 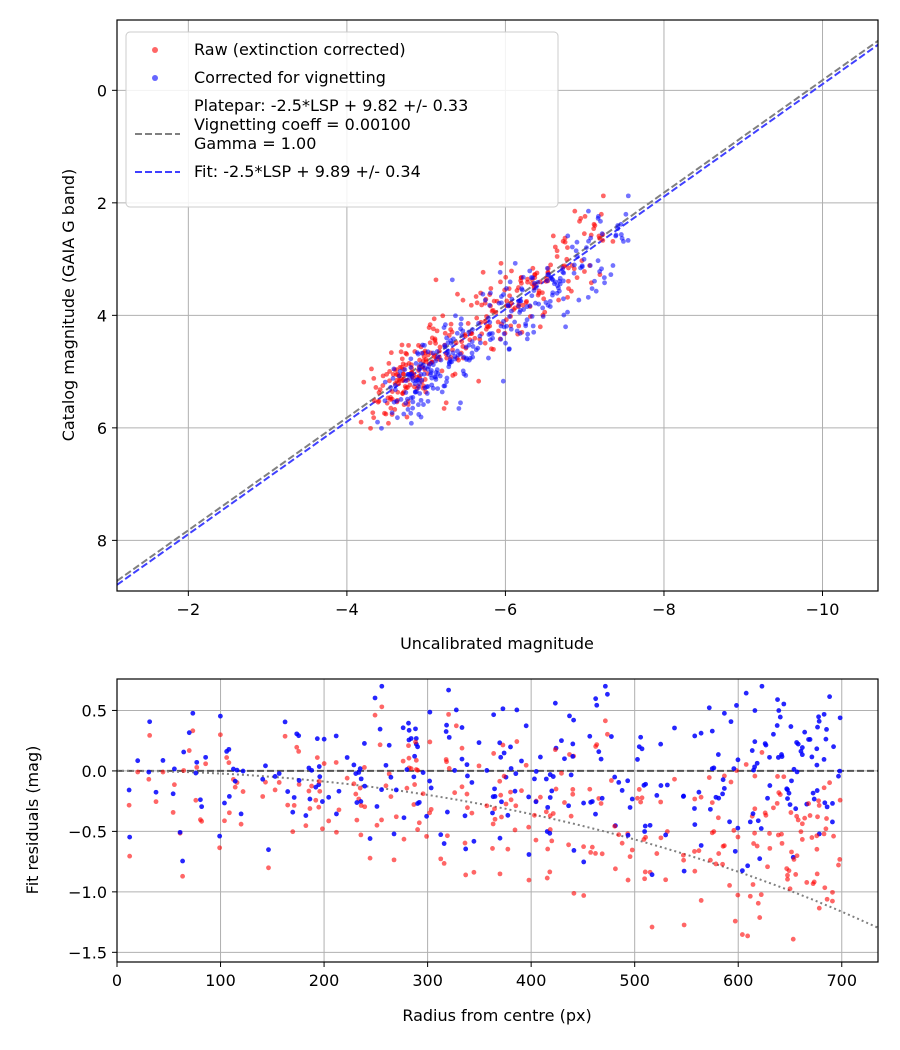 What do you see at coordinates (87, 952) in the screenshot?
I see `bottom-ytick-label: −1.5` at bounding box center [87, 952].